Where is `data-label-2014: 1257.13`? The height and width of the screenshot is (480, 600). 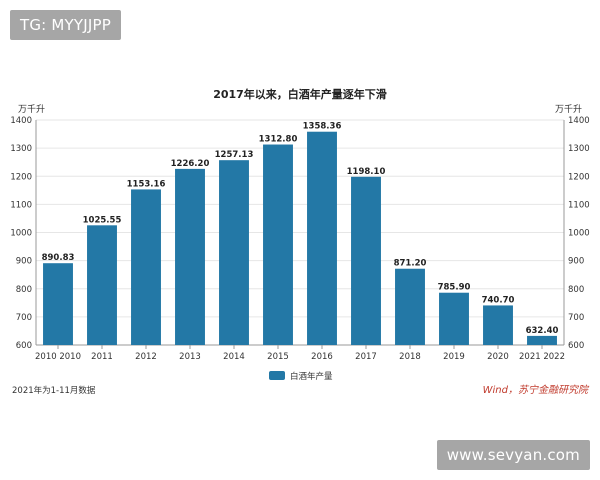
data-label-2014: 1257.13 is located at coordinates (234, 155).